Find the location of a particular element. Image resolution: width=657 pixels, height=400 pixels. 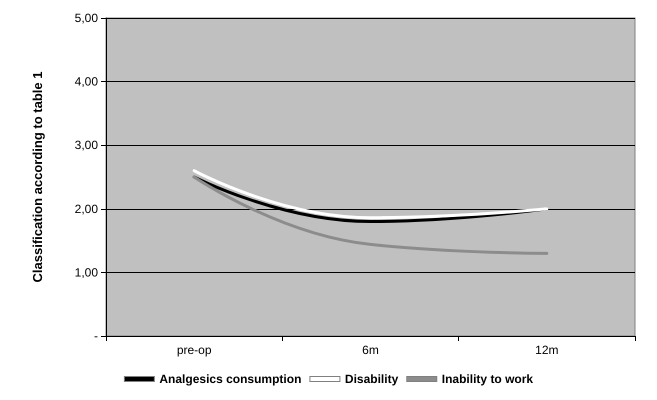

y-axis-title: Classification according to table 1 is located at coordinates (37, 177).